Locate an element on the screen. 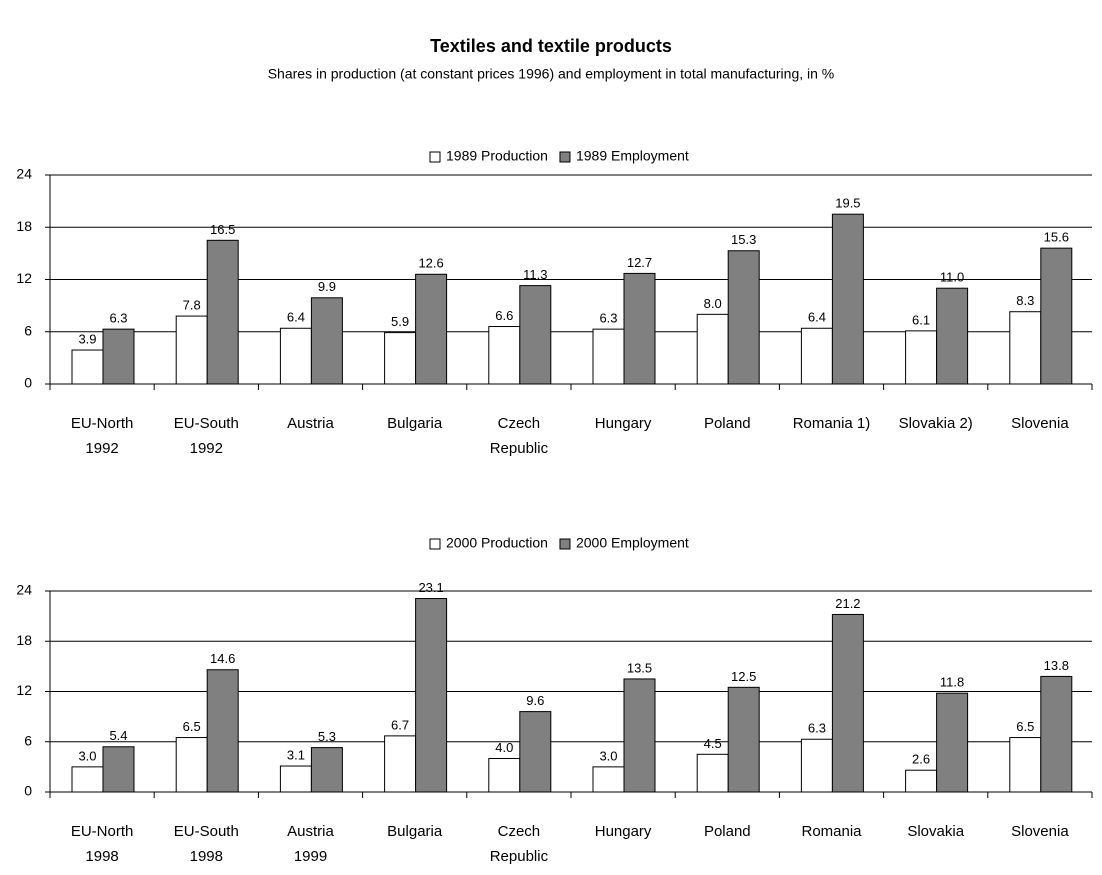  x-tick-label: Slovakia 2) is located at coordinates (936, 423).